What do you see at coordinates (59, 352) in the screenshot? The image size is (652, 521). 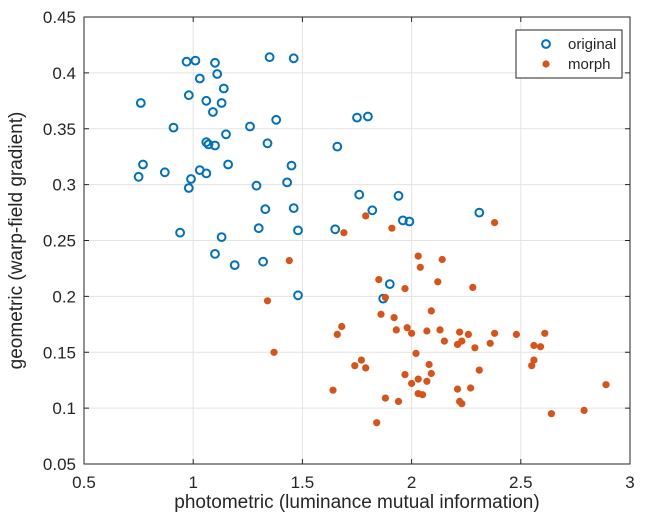 I see `y-tick-label: 0.15` at bounding box center [59, 352].